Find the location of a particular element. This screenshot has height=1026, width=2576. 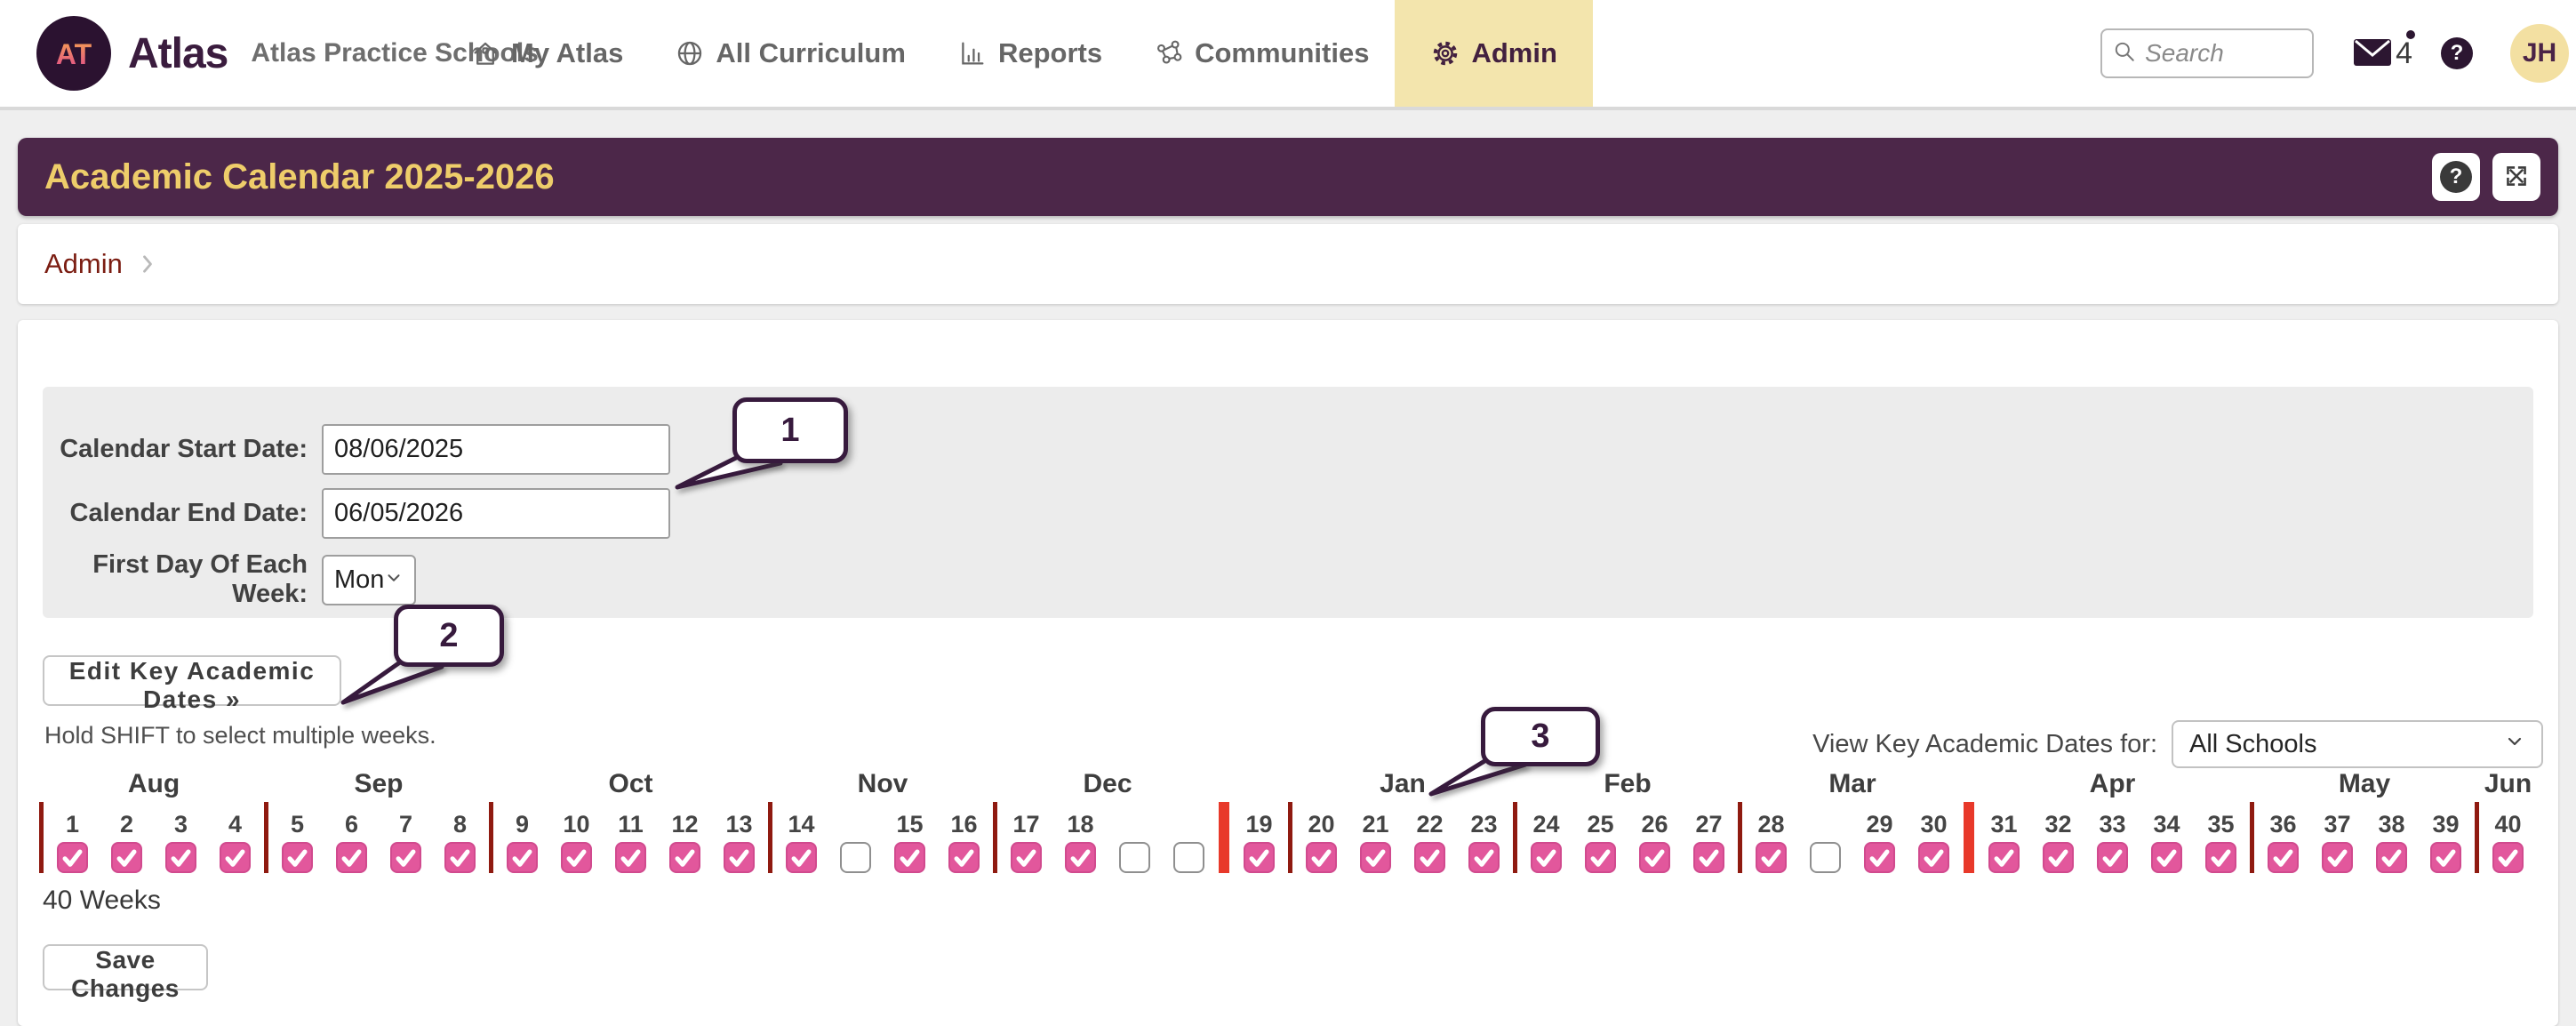

header-help-button: ? is located at coordinates (2456, 177).